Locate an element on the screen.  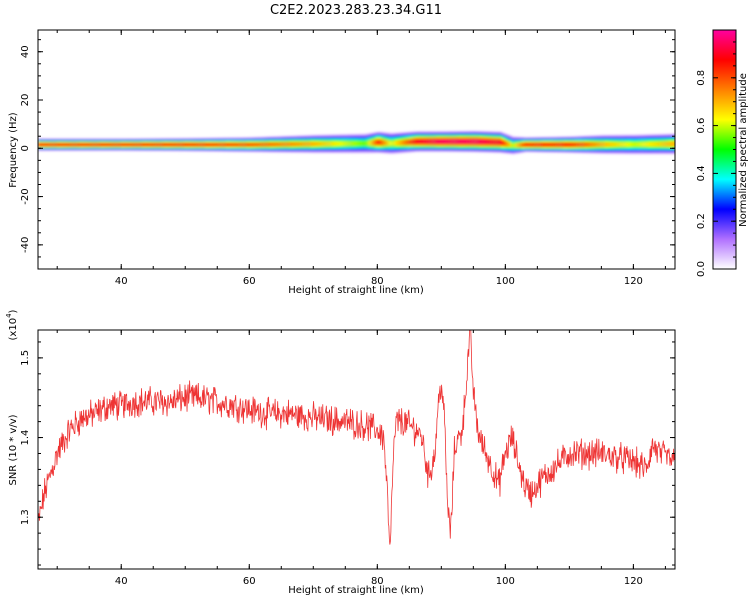
spectrogram-cells is located at coordinates (356, 142).